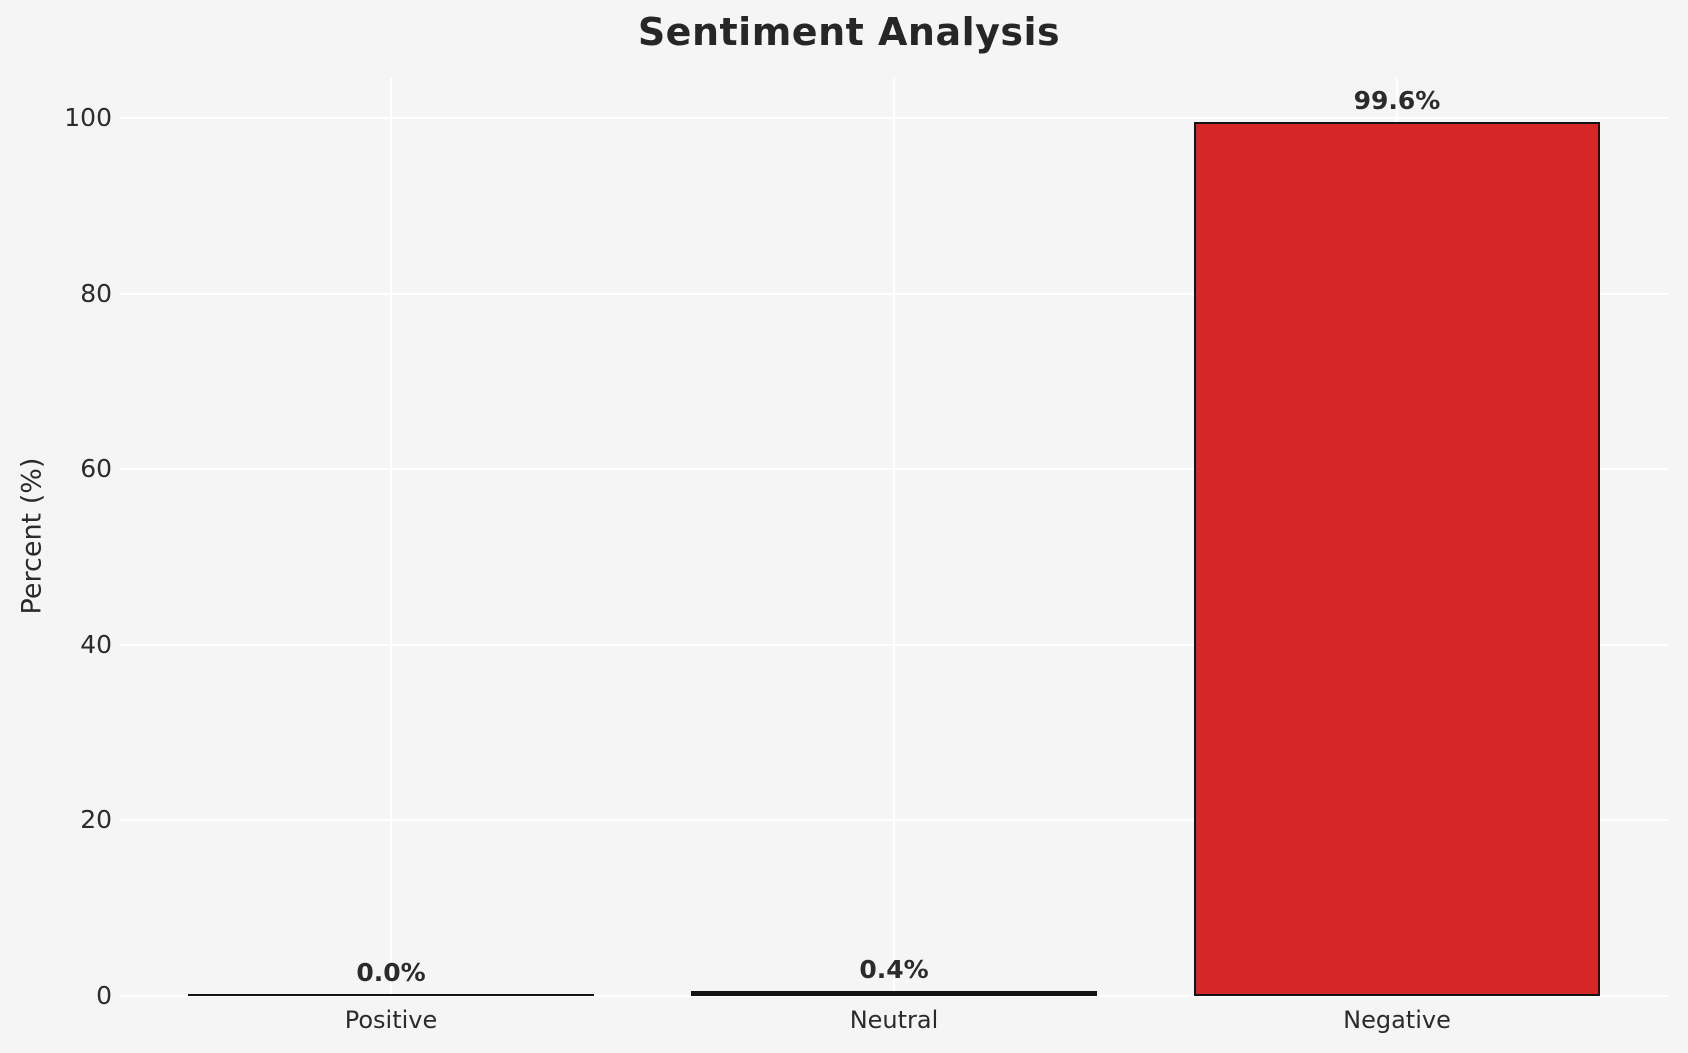 The height and width of the screenshot is (1053, 1688). Describe the element at coordinates (96, 469) in the screenshot. I see `y-tick-label: 60` at that location.